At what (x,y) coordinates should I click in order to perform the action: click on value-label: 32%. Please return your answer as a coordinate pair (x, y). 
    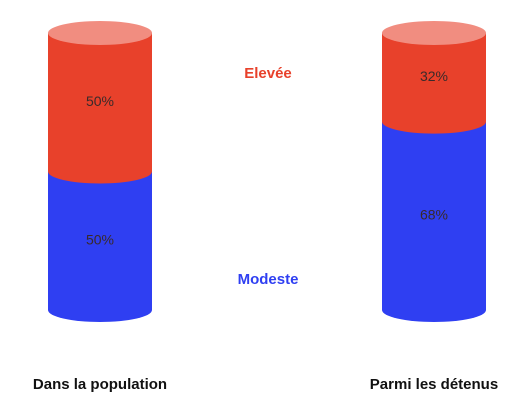
    Looking at the image, I should click on (434, 76).